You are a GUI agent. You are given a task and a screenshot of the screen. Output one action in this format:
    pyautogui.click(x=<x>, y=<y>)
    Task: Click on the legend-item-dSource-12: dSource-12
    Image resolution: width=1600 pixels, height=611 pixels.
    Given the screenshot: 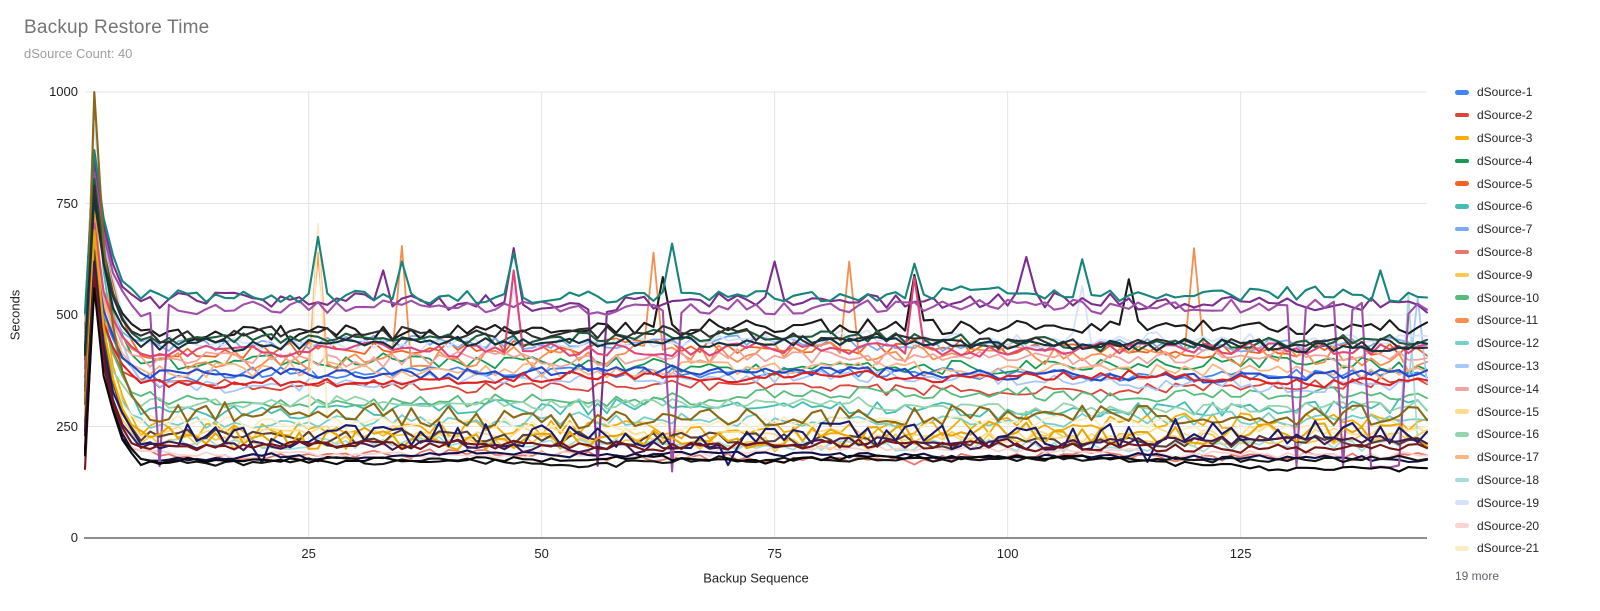 What is the action you would take?
    pyautogui.click(x=1525, y=343)
    